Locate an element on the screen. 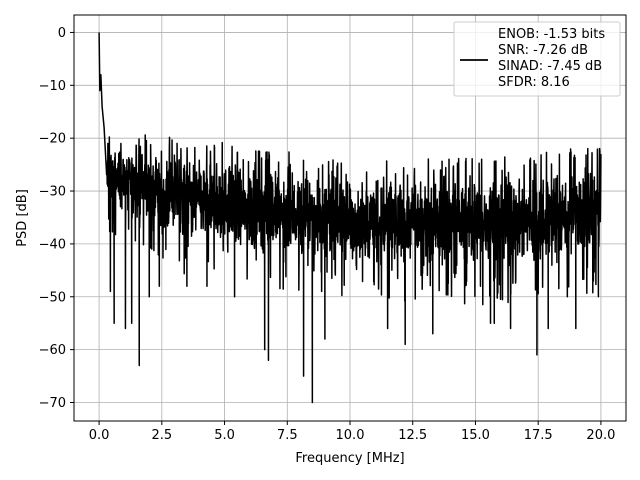 The height and width of the screenshot is (480, 640). legend-text-snr: SNR: -7.26 dB is located at coordinates (543, 50).